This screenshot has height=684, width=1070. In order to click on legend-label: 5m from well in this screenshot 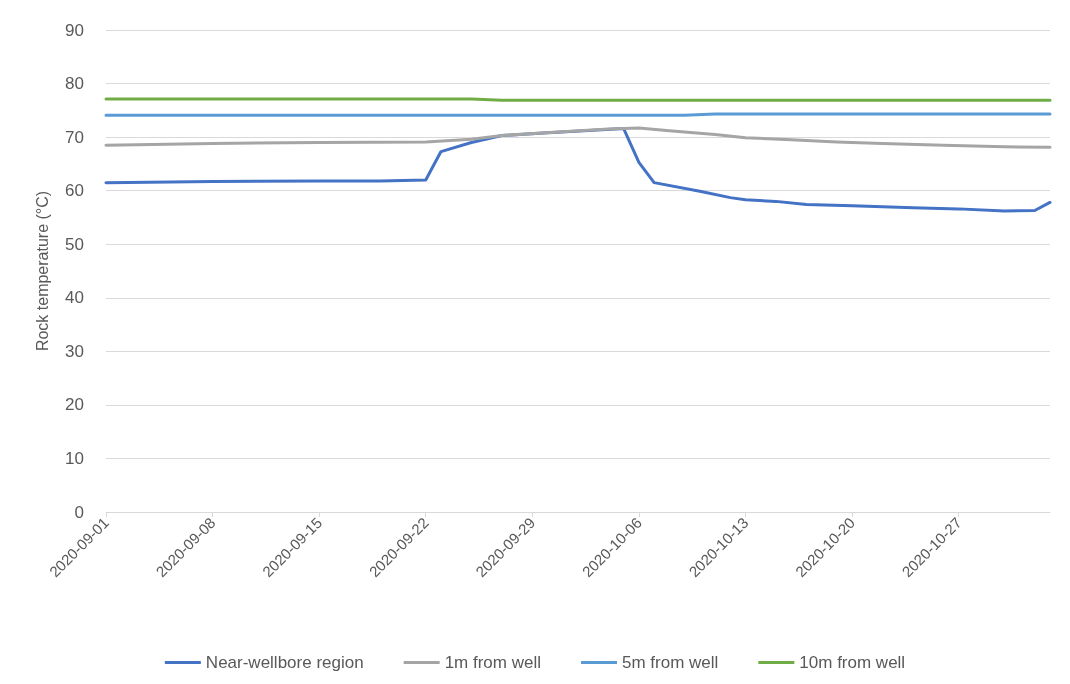, I will do `click(670, 662)`.